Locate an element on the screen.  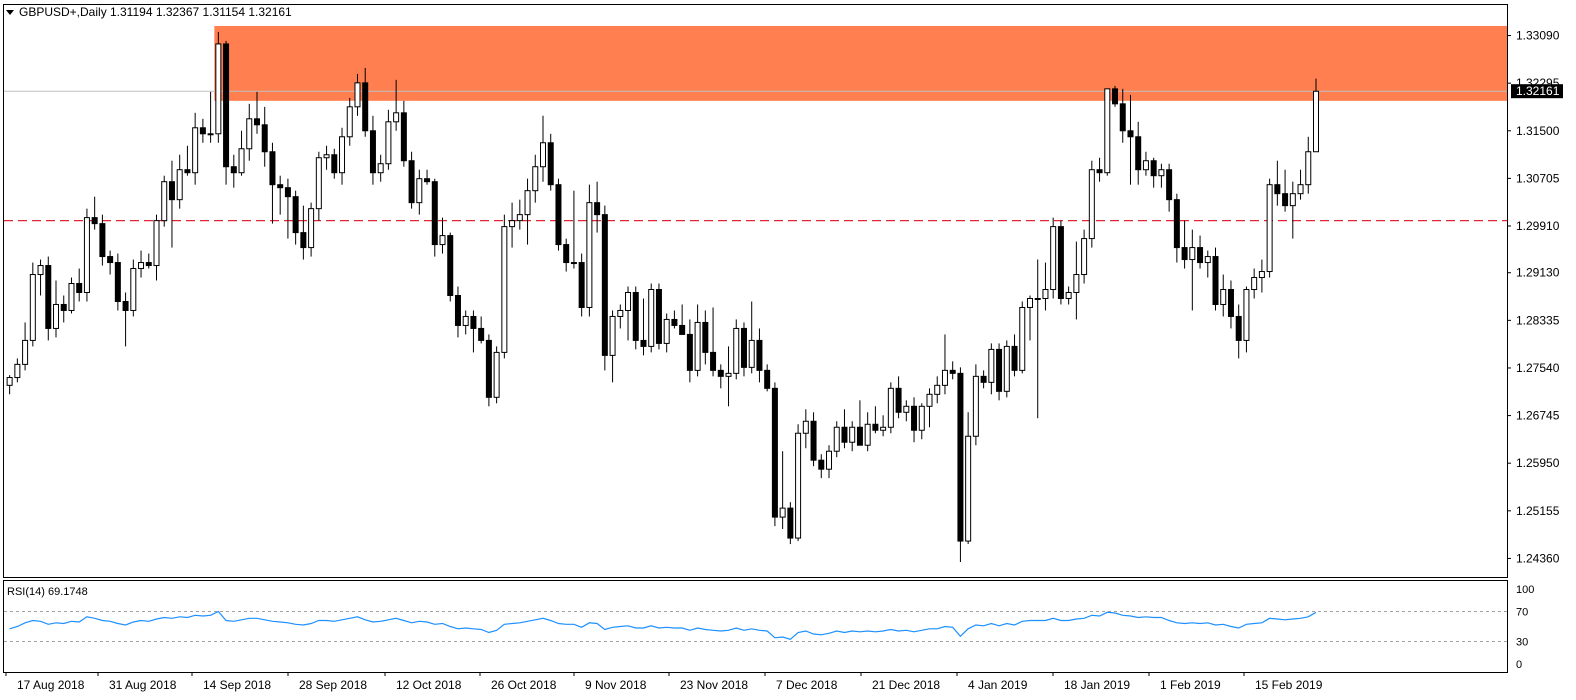
y-tick-label: 1.28335 is located at coordinates (1538, 320).